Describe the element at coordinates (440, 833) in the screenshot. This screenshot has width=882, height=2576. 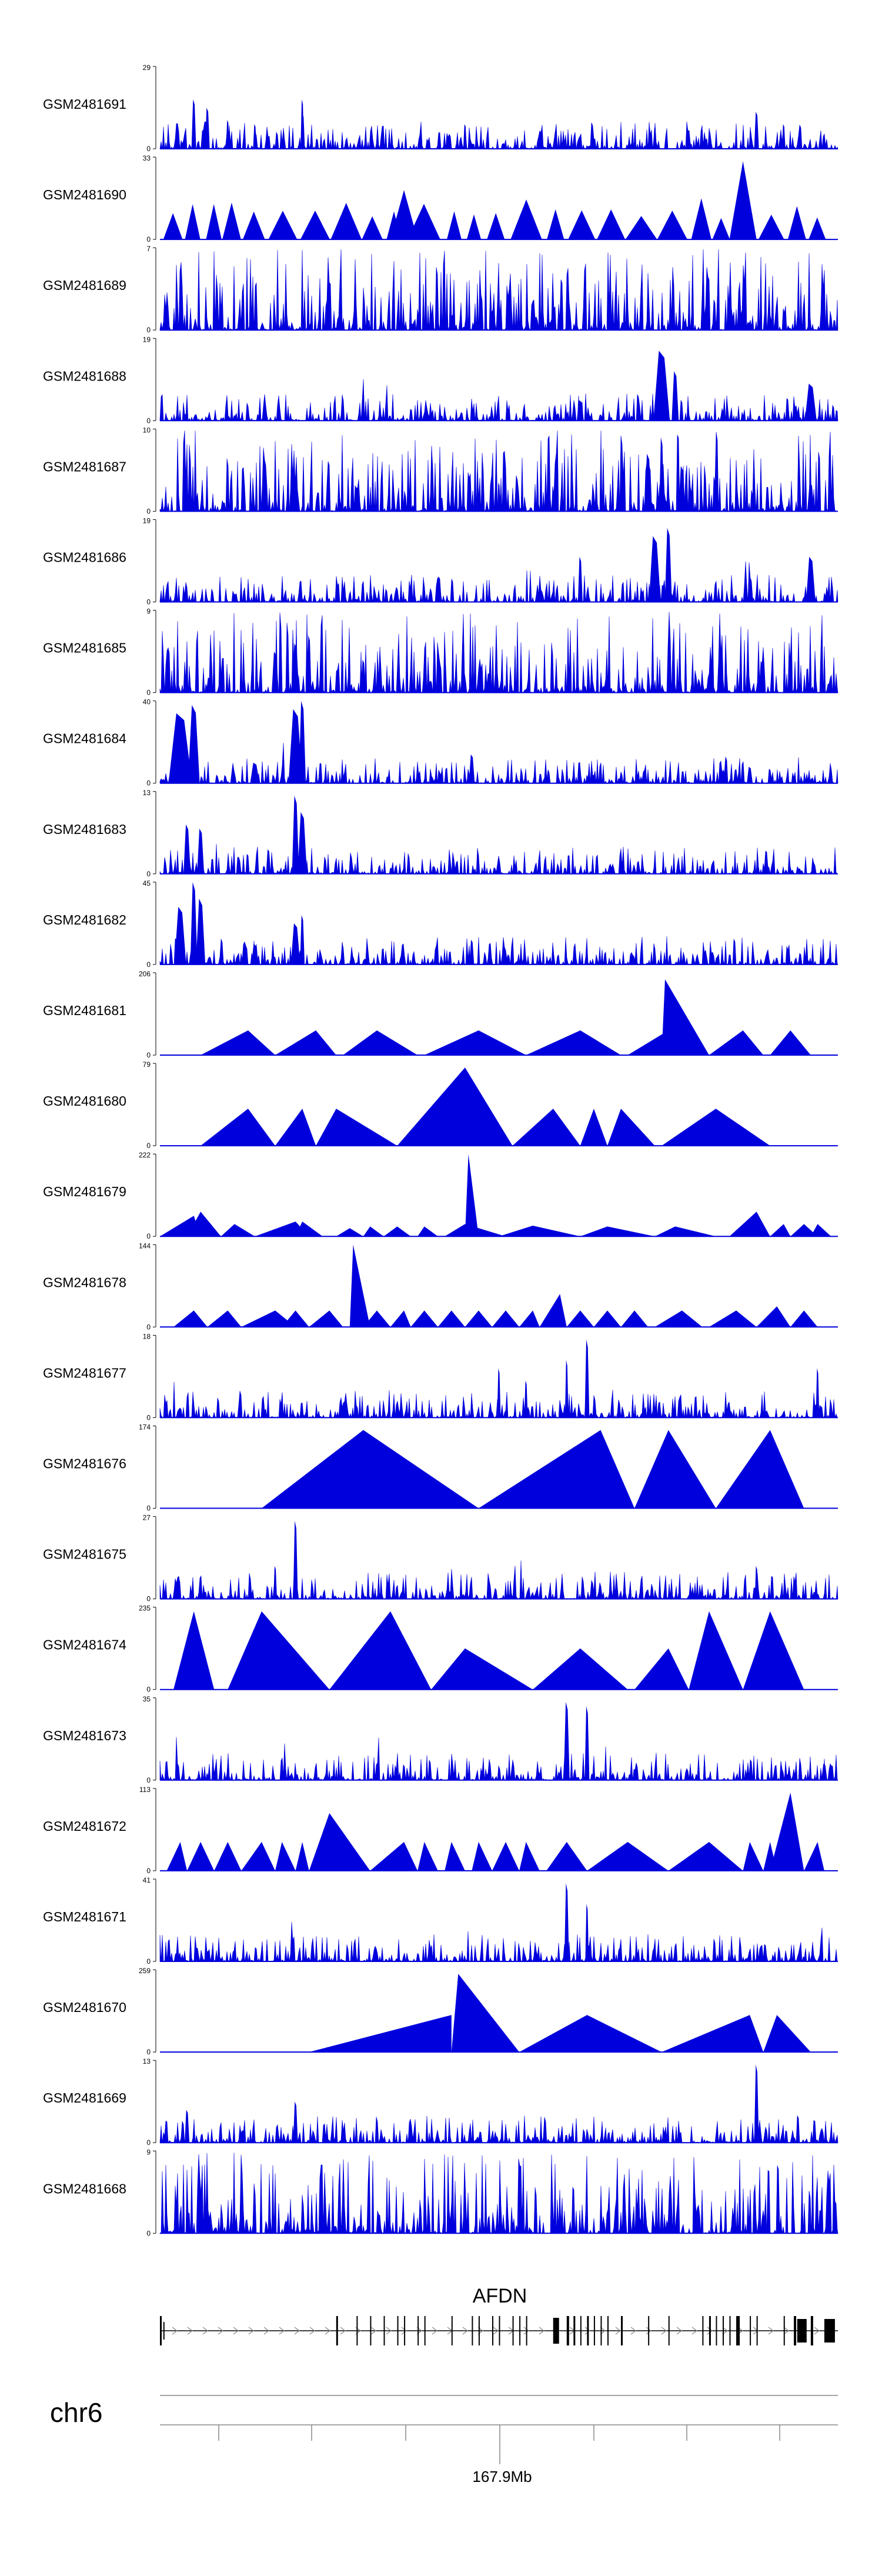
I see `track-GSM2481683: GSM2481683 13 0` at that location.